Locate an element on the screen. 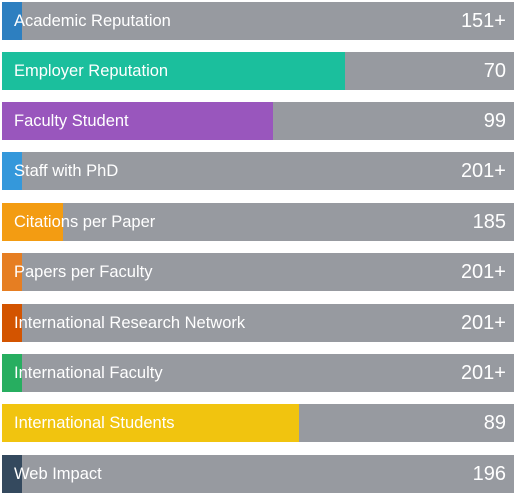 The width and height of the screenshot is (516, 496). indicator-label: Citations per Paper is located at coordinates (85, 222).